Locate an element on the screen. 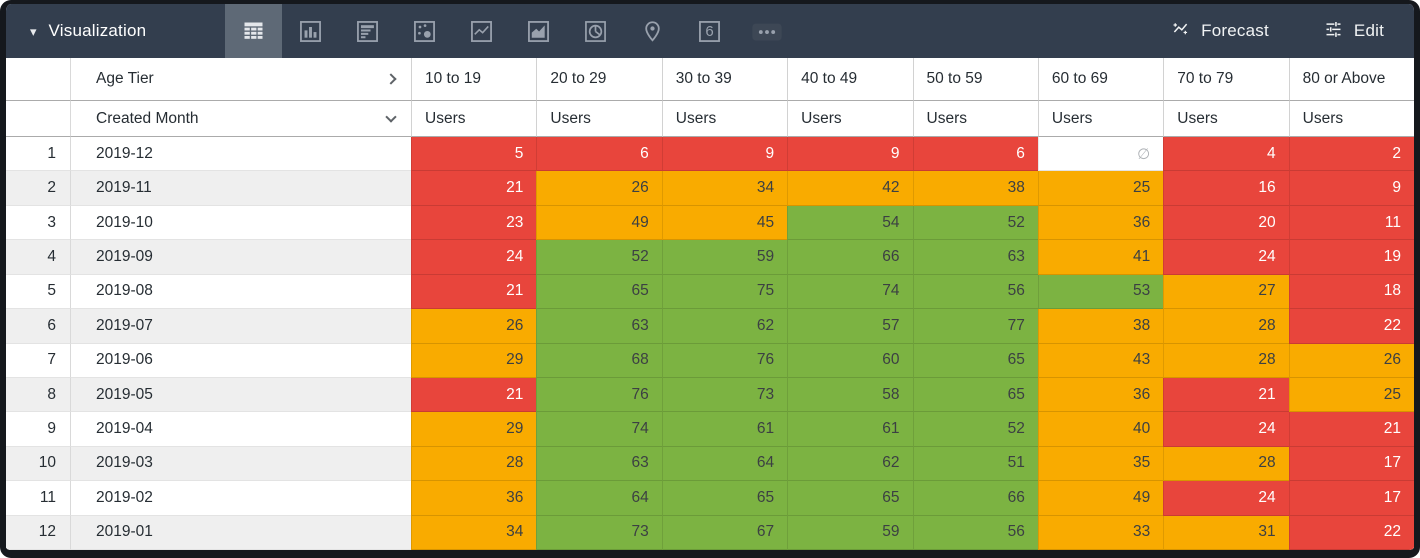 This screenshot has height=558, width=1420. pivot-value-cell: 33 is located at coordinates (1100, 532).